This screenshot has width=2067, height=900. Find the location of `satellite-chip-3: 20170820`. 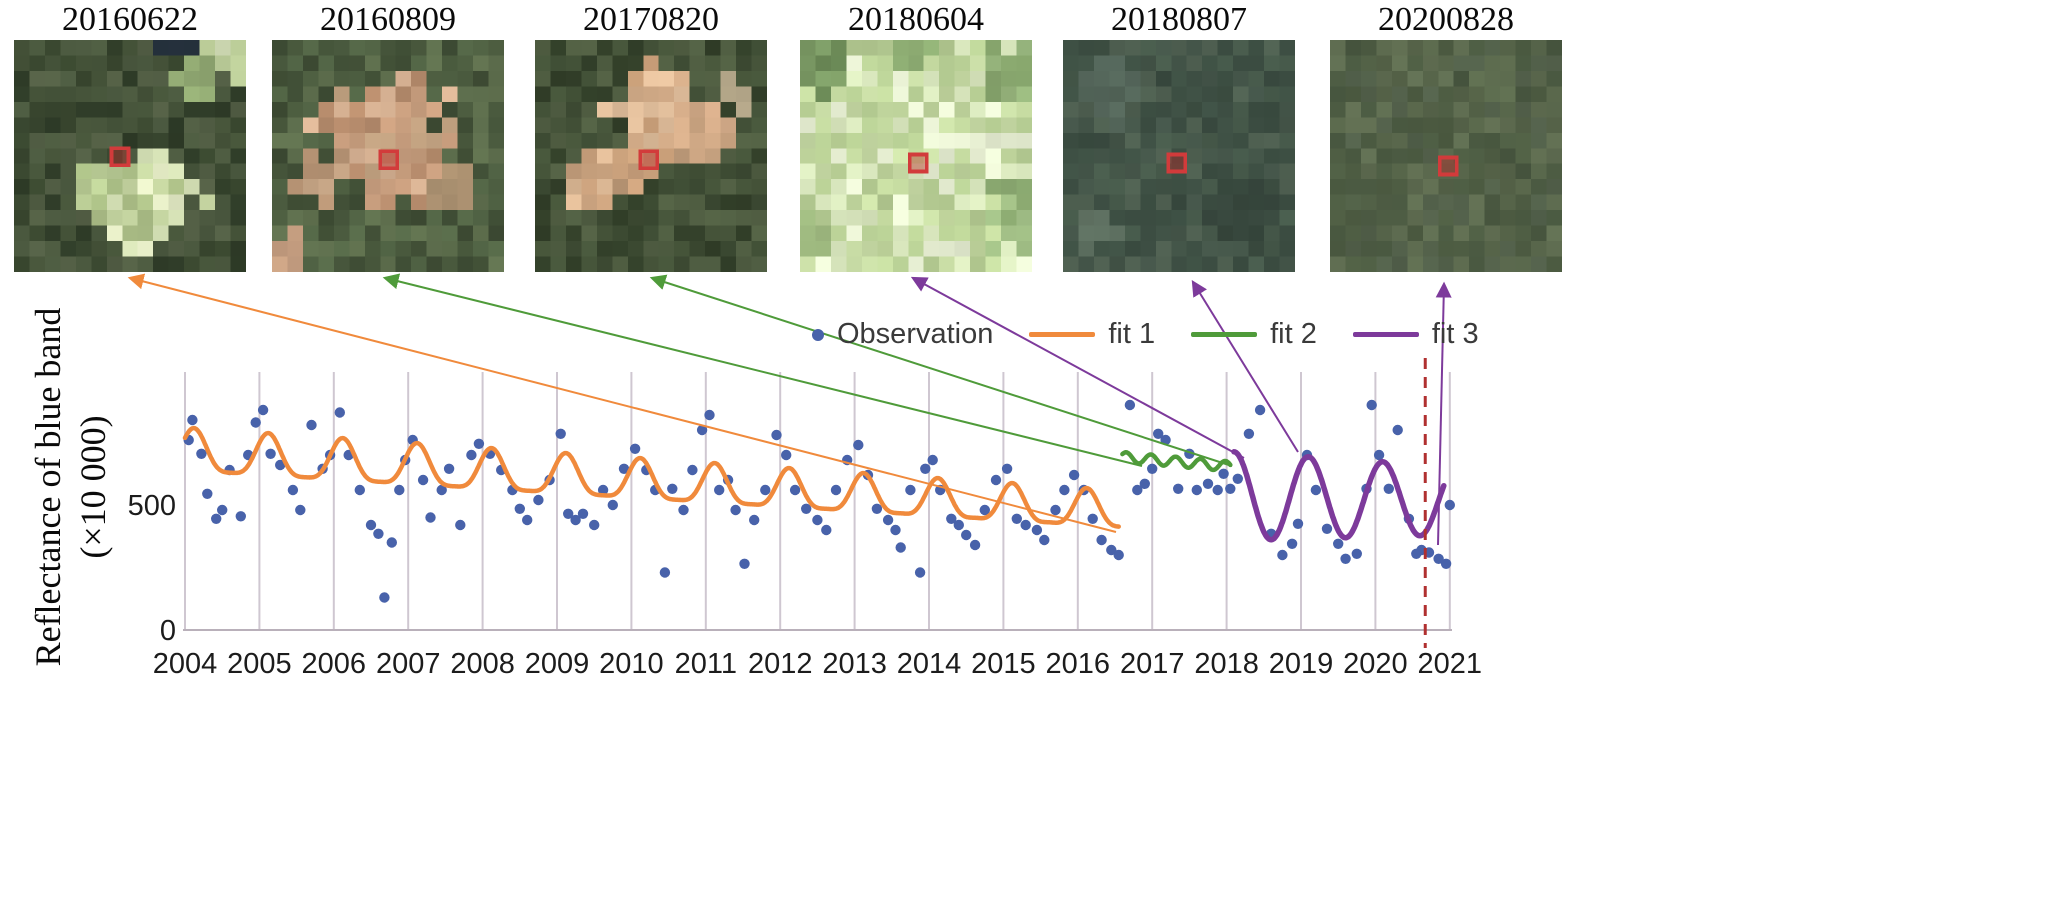

satellite-chip-3: 20170820 is located at coordinates (651, 137).